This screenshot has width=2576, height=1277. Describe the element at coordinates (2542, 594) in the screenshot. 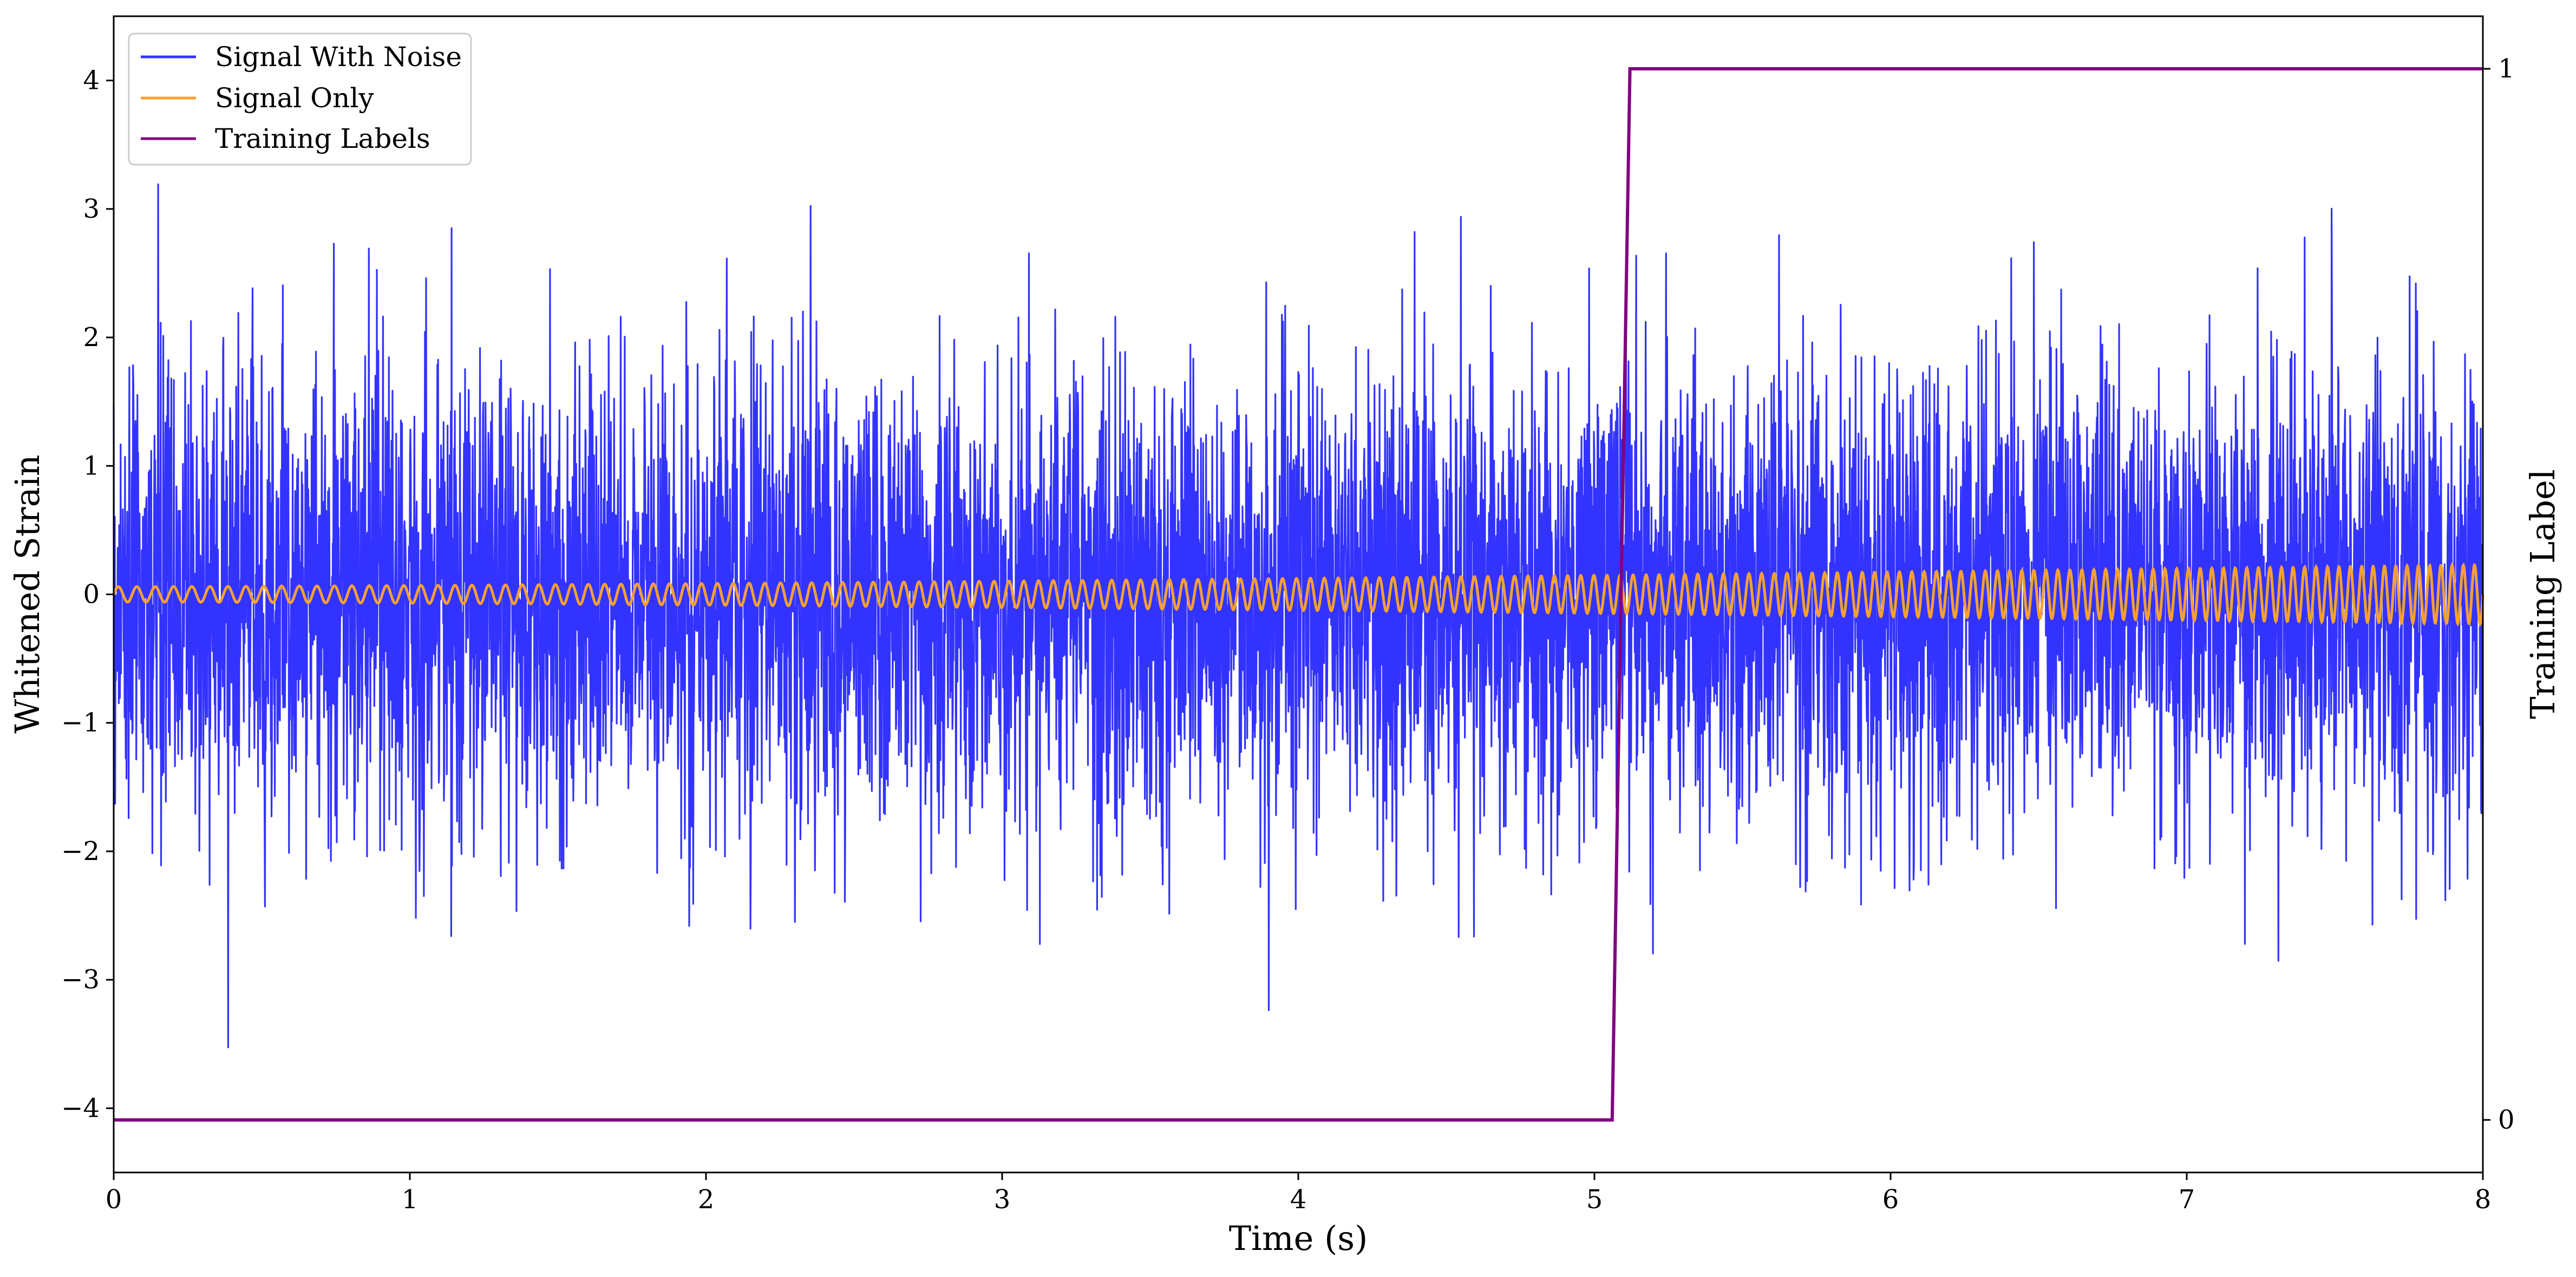

I see `y2-axis-title: Training Label` at that location.